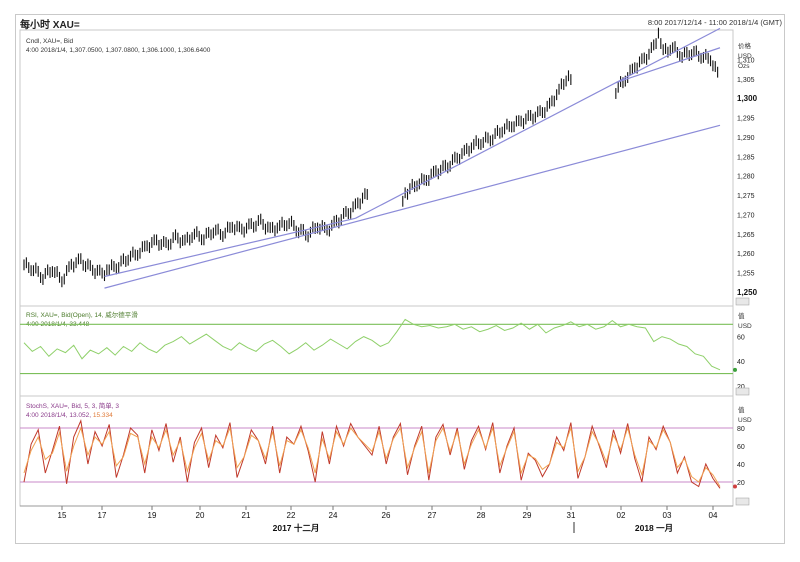 This screenshot has width=800, height=562. What do you see at coordinates (747, 292) in the screenshot?
I see `price-y-tick: 1,250` at bounding box center [747, 292].